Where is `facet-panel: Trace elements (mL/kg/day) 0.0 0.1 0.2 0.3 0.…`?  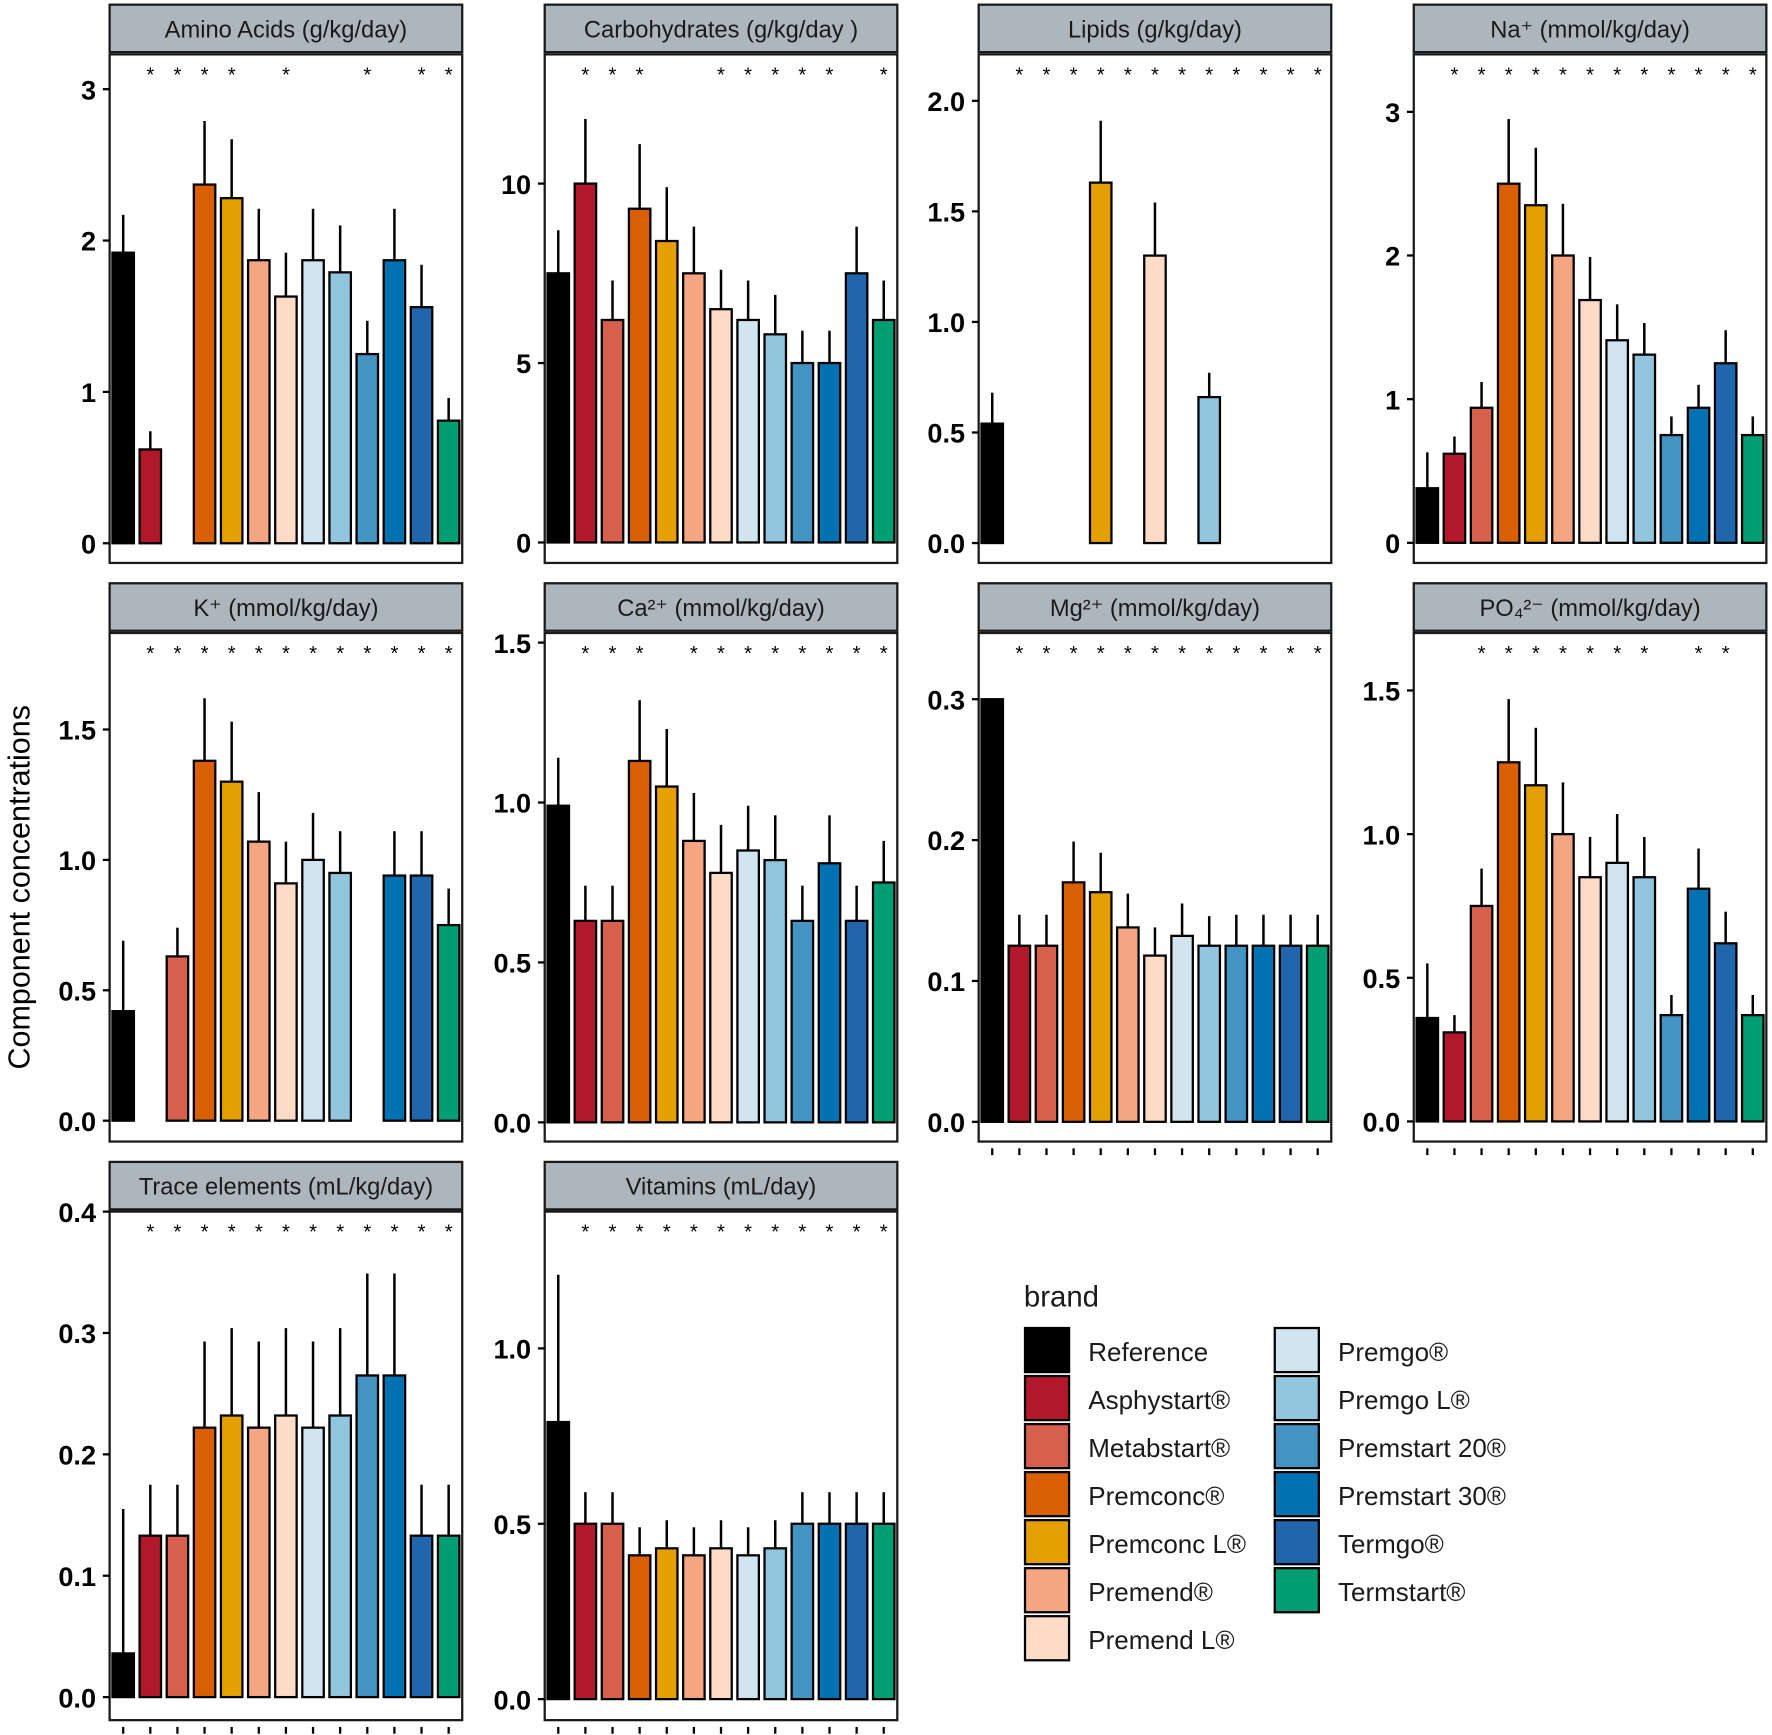 facet-panel: Trace elements (mL/kg/day) 0.0 0.1 0.2 0.3 0.… is located at coordinates (261, 1447).